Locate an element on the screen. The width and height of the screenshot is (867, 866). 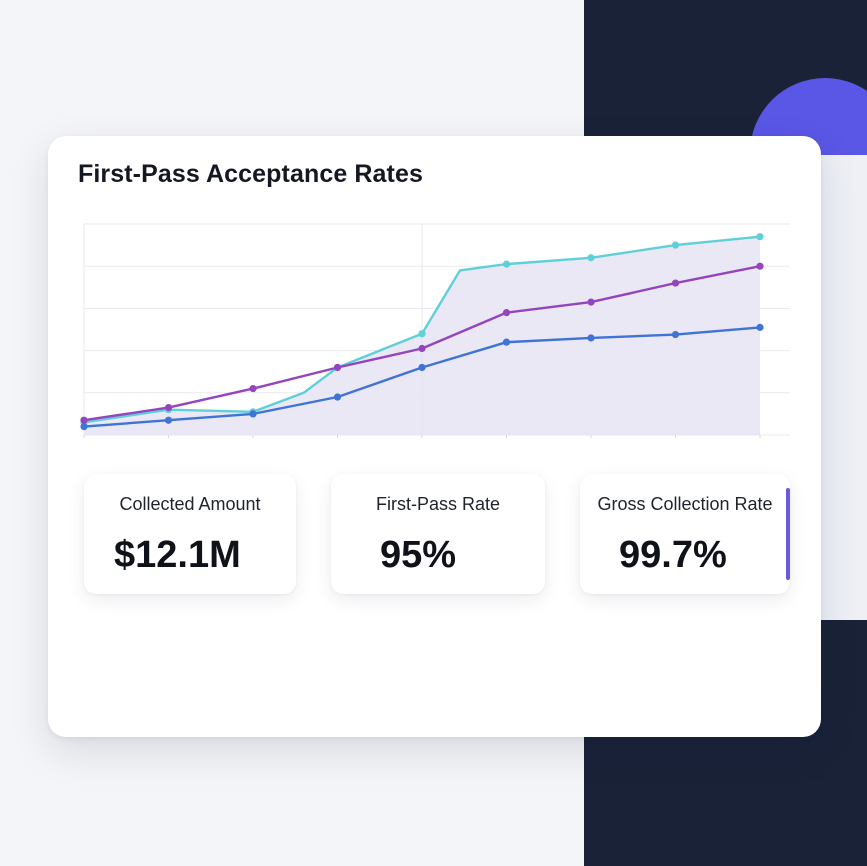
stat-value: $12.1M is located at coordinates (177, 555).